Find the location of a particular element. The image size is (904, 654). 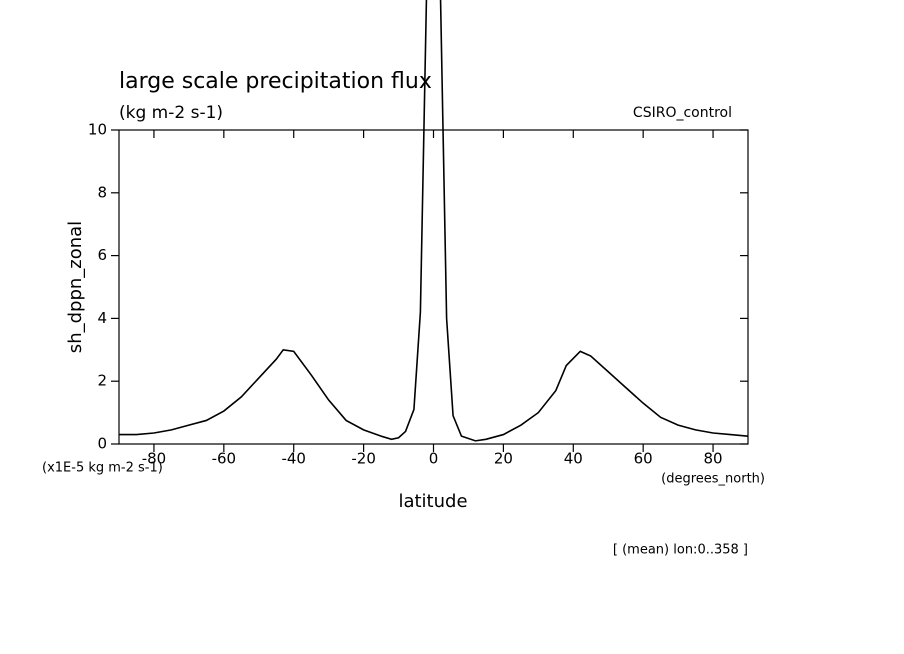

x-tick-label: -20 is located at coordinates (363, 459).